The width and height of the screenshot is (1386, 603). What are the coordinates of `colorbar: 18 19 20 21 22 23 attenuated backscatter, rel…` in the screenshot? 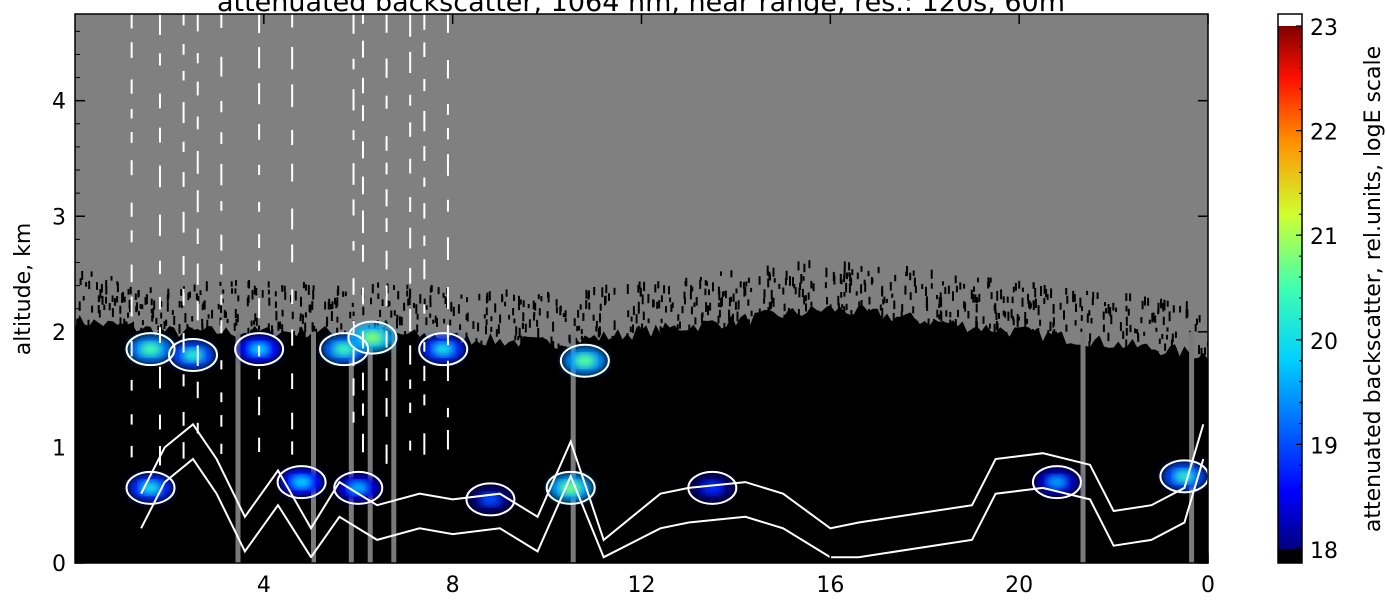 It's located at (1331, 288).